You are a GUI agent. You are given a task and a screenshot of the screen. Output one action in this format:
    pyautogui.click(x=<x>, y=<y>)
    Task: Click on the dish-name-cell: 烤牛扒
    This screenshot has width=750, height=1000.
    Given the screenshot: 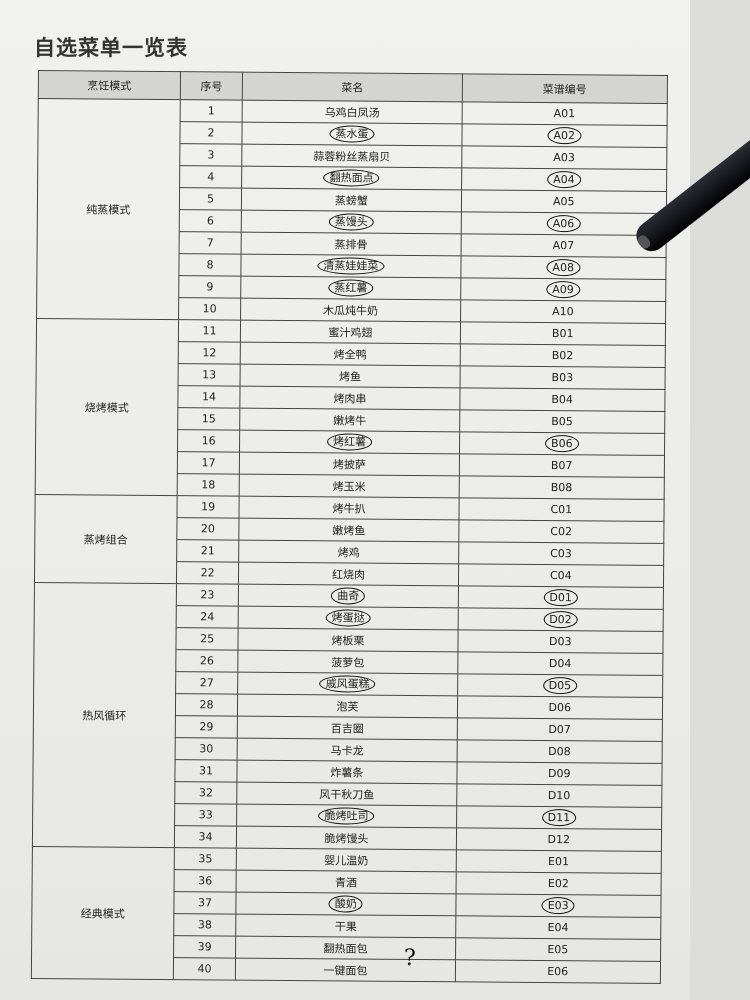 What is the action you would take?
    pyautogui.click(x=349, y=508)
    